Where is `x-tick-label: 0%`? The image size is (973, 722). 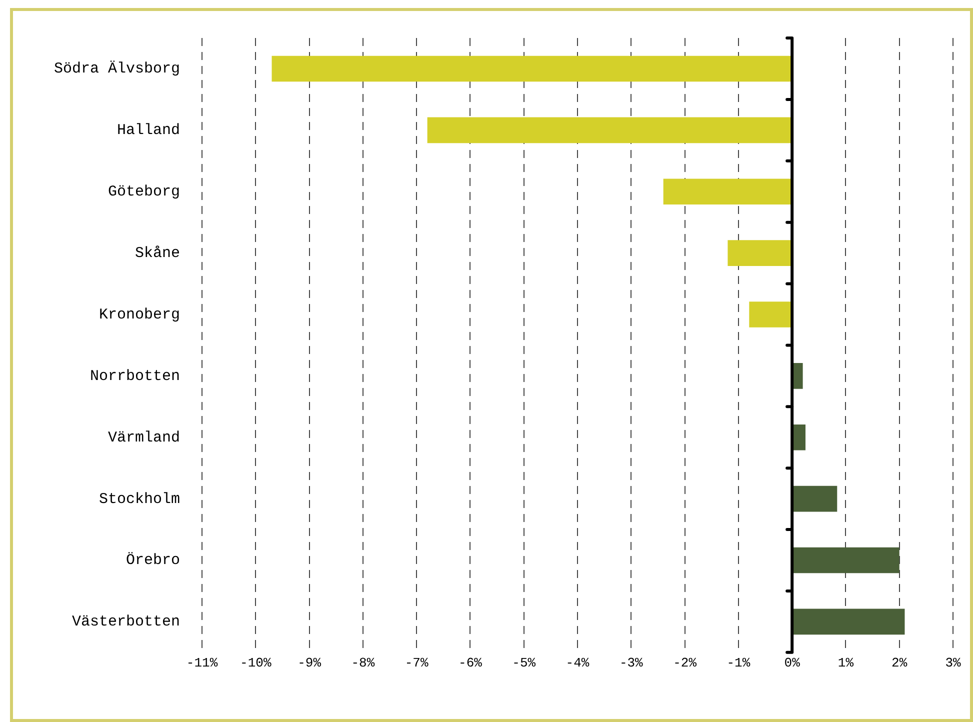
x-tick-label: 0% is located at coordinates (792, 663).